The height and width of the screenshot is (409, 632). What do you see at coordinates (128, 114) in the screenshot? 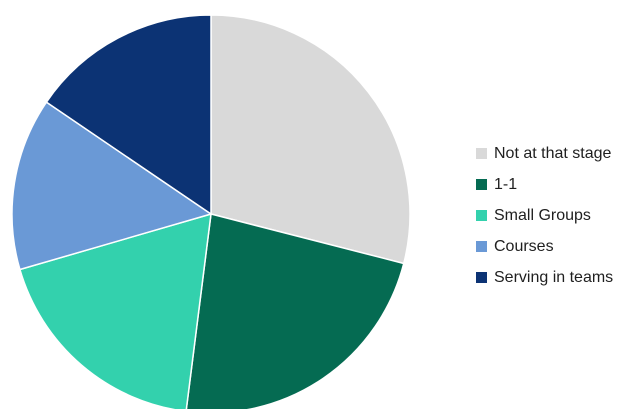
I see `pie-slice-serving-in-teams` at bounding box center [128, 114].